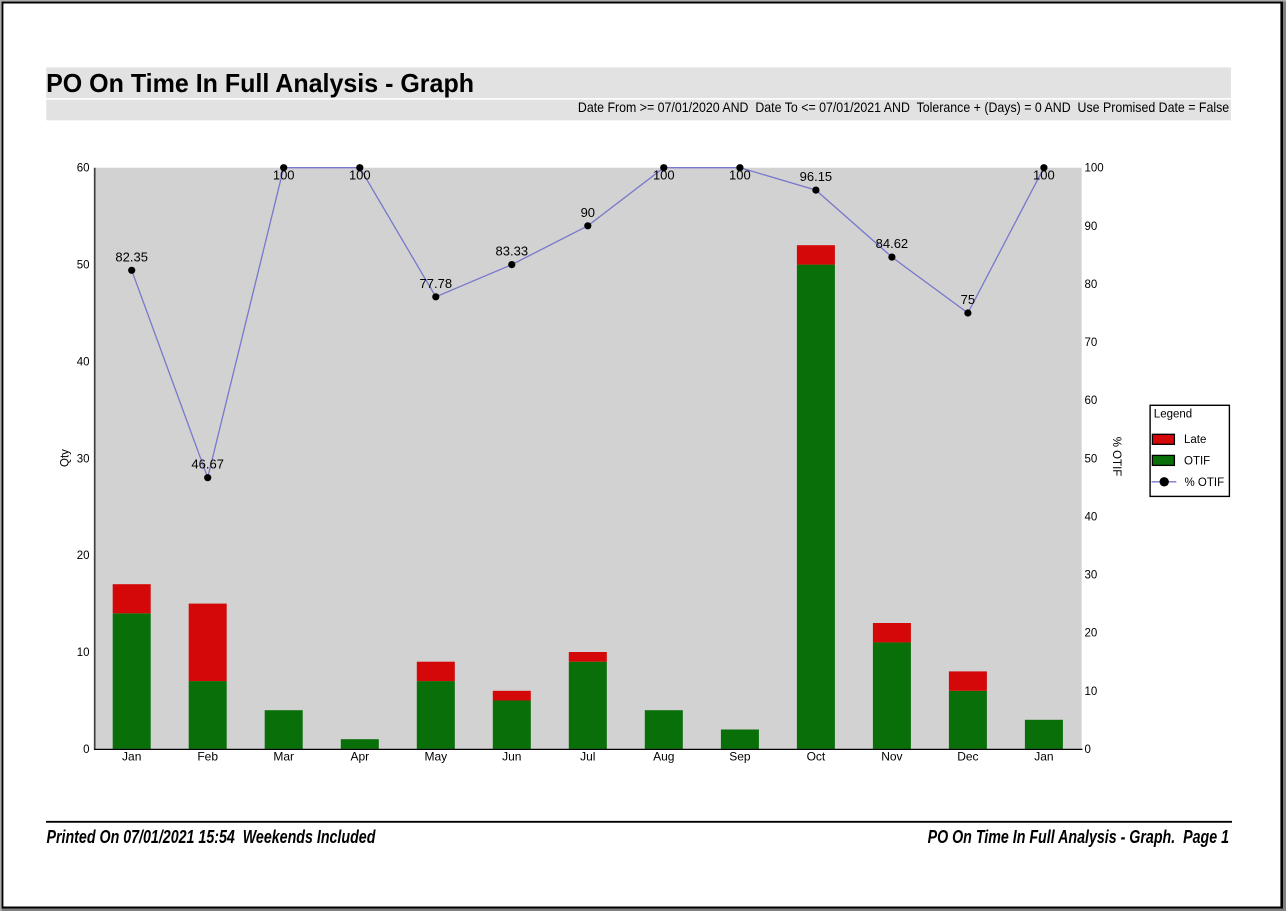 The width and height of the screenshot is (1286, 911). What do you see at coordinates (512, 251) in the screenshot?
I see `svg-text: 83.33` at bounding box center [512, 251].